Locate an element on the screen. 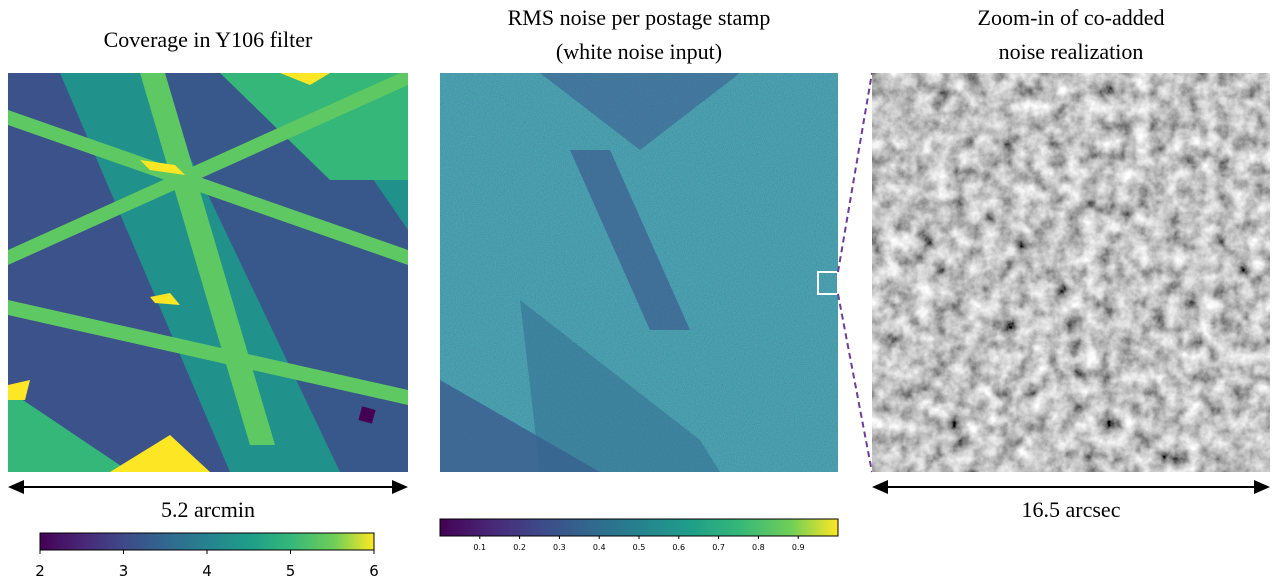 The image size is (1274, 583). colorbar-tick-label: 5 is located at coordinates (291, 571).